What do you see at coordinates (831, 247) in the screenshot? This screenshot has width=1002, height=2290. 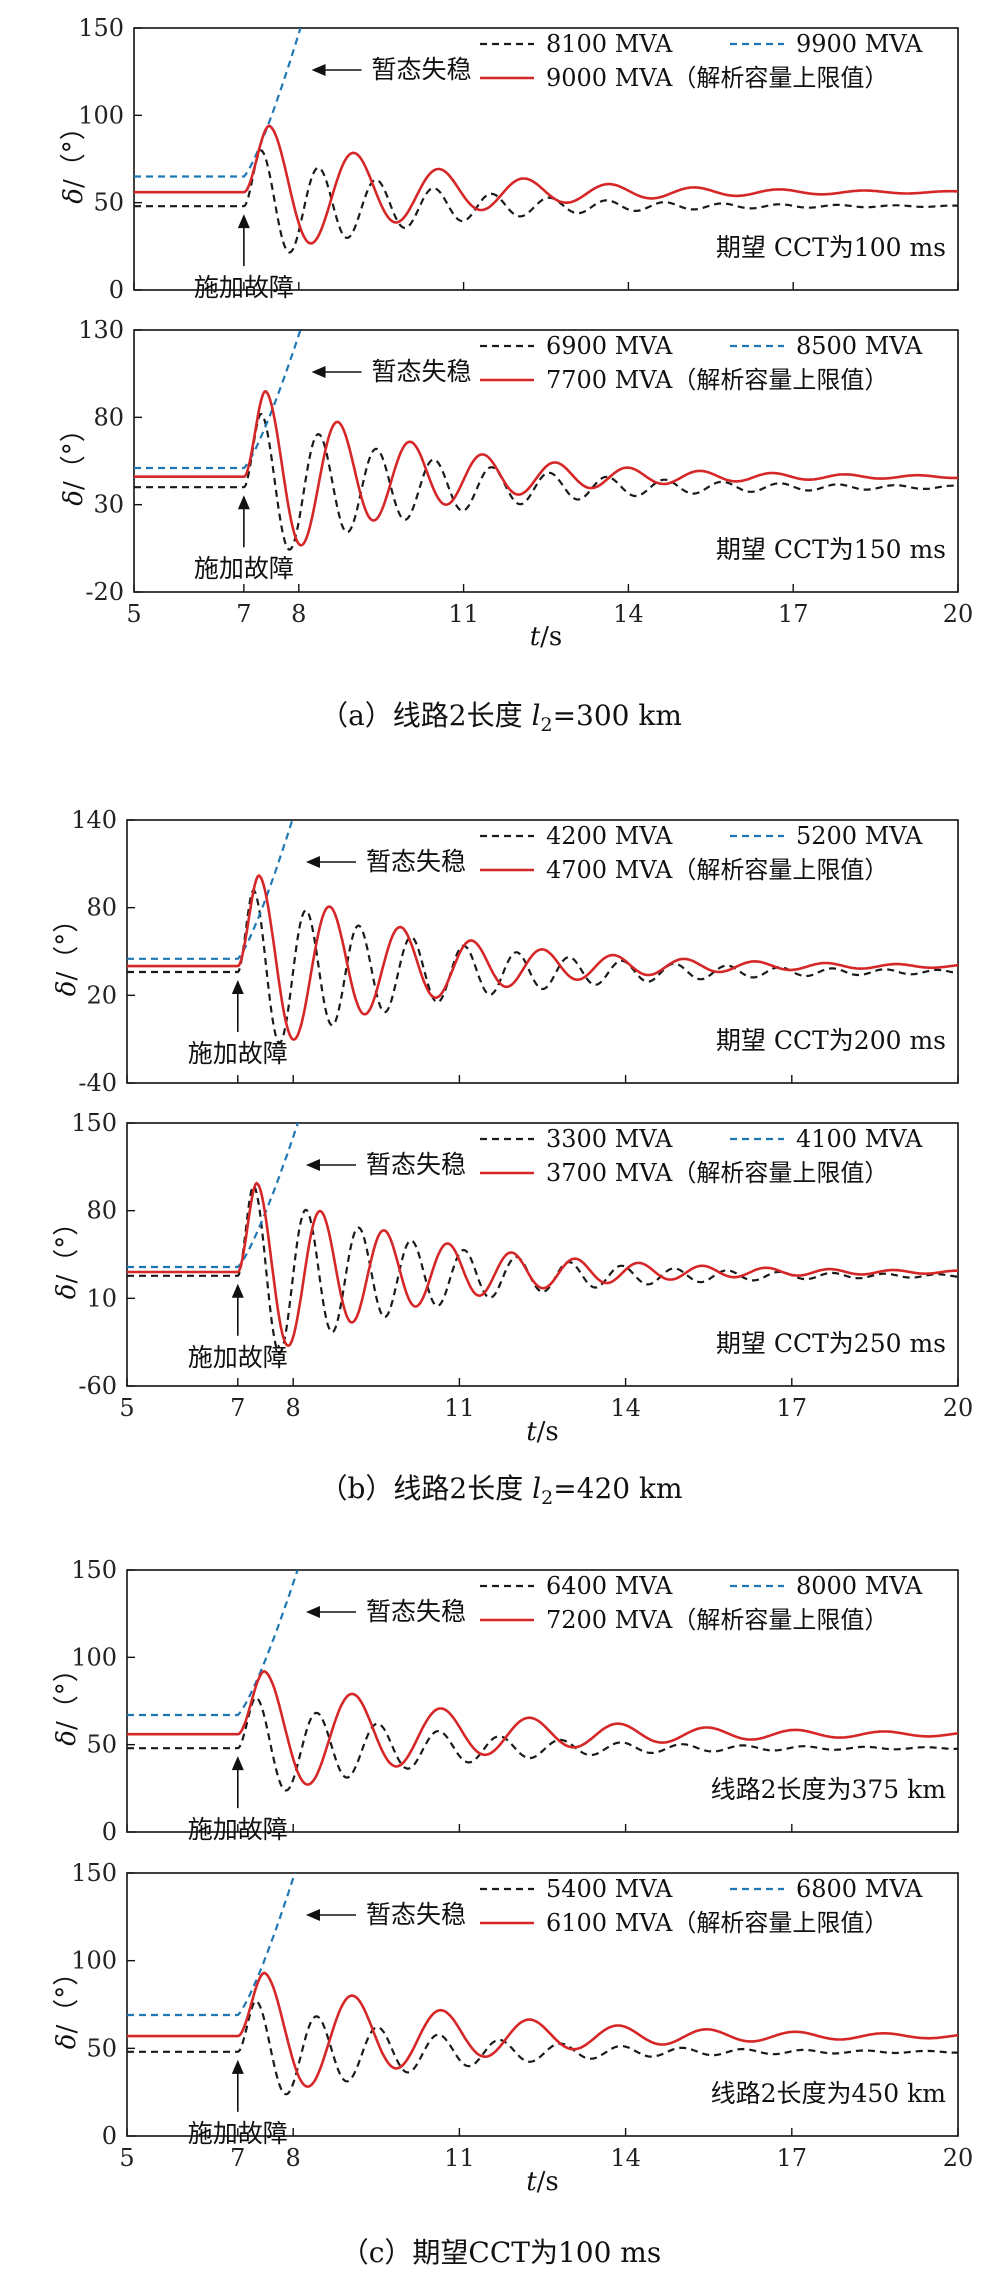 I see `panel-annotation: 期望 CCT为100 ms` at bounding box center [831, 247].